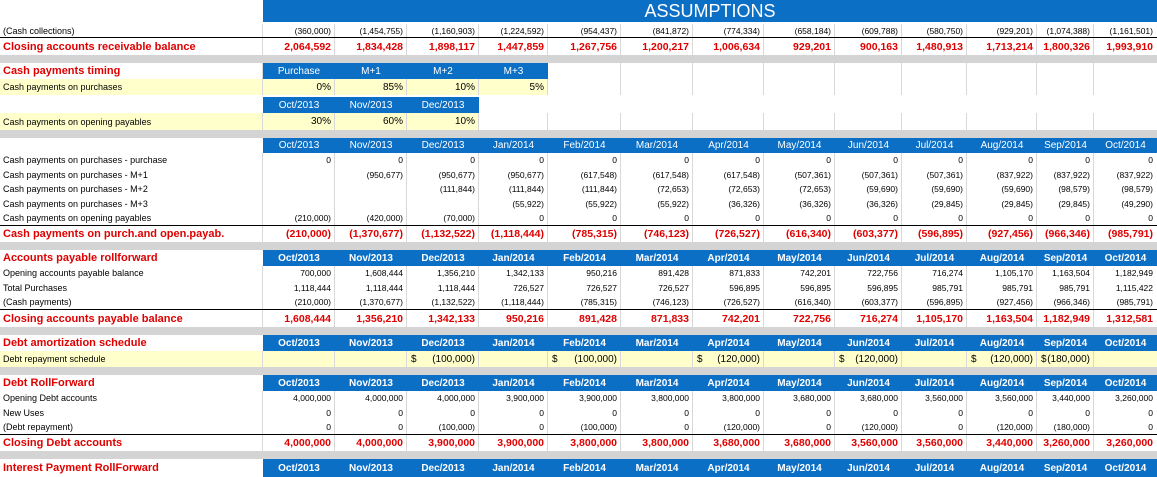 Image resolution: width=1157 pixels, height=477 pixels. I want to click on cell: (111,844), so click(457, 189).